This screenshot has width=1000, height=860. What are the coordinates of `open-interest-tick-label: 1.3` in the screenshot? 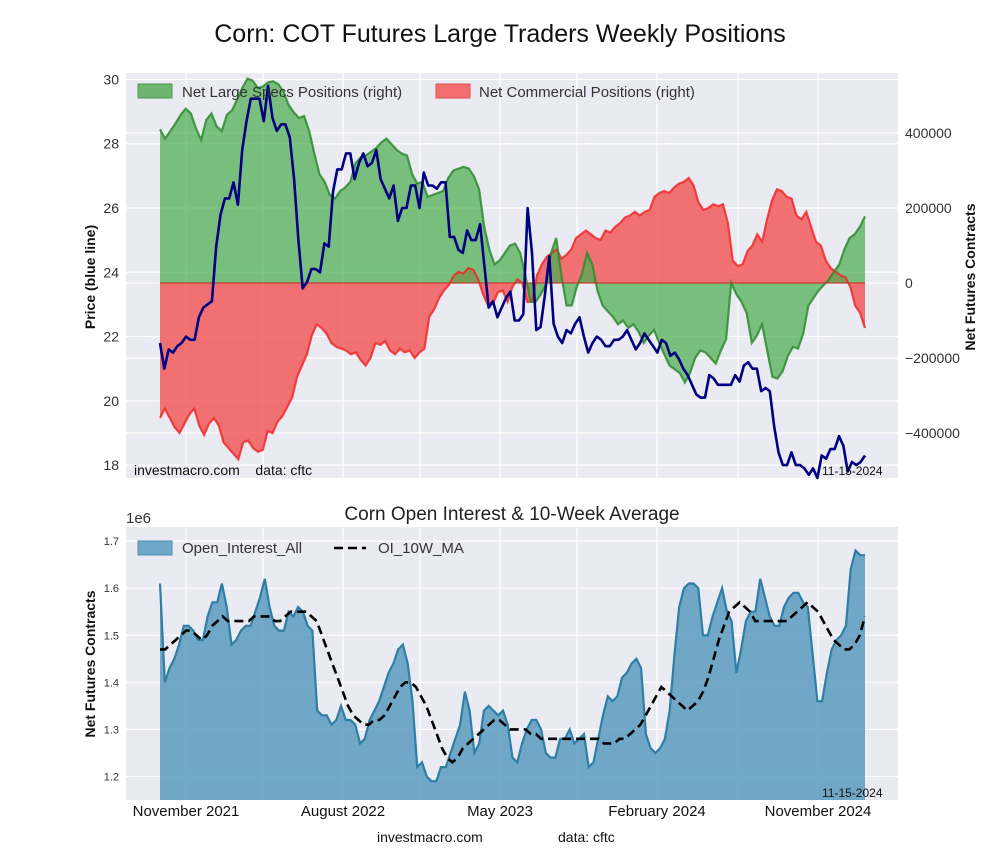 It's located at (111, 730).